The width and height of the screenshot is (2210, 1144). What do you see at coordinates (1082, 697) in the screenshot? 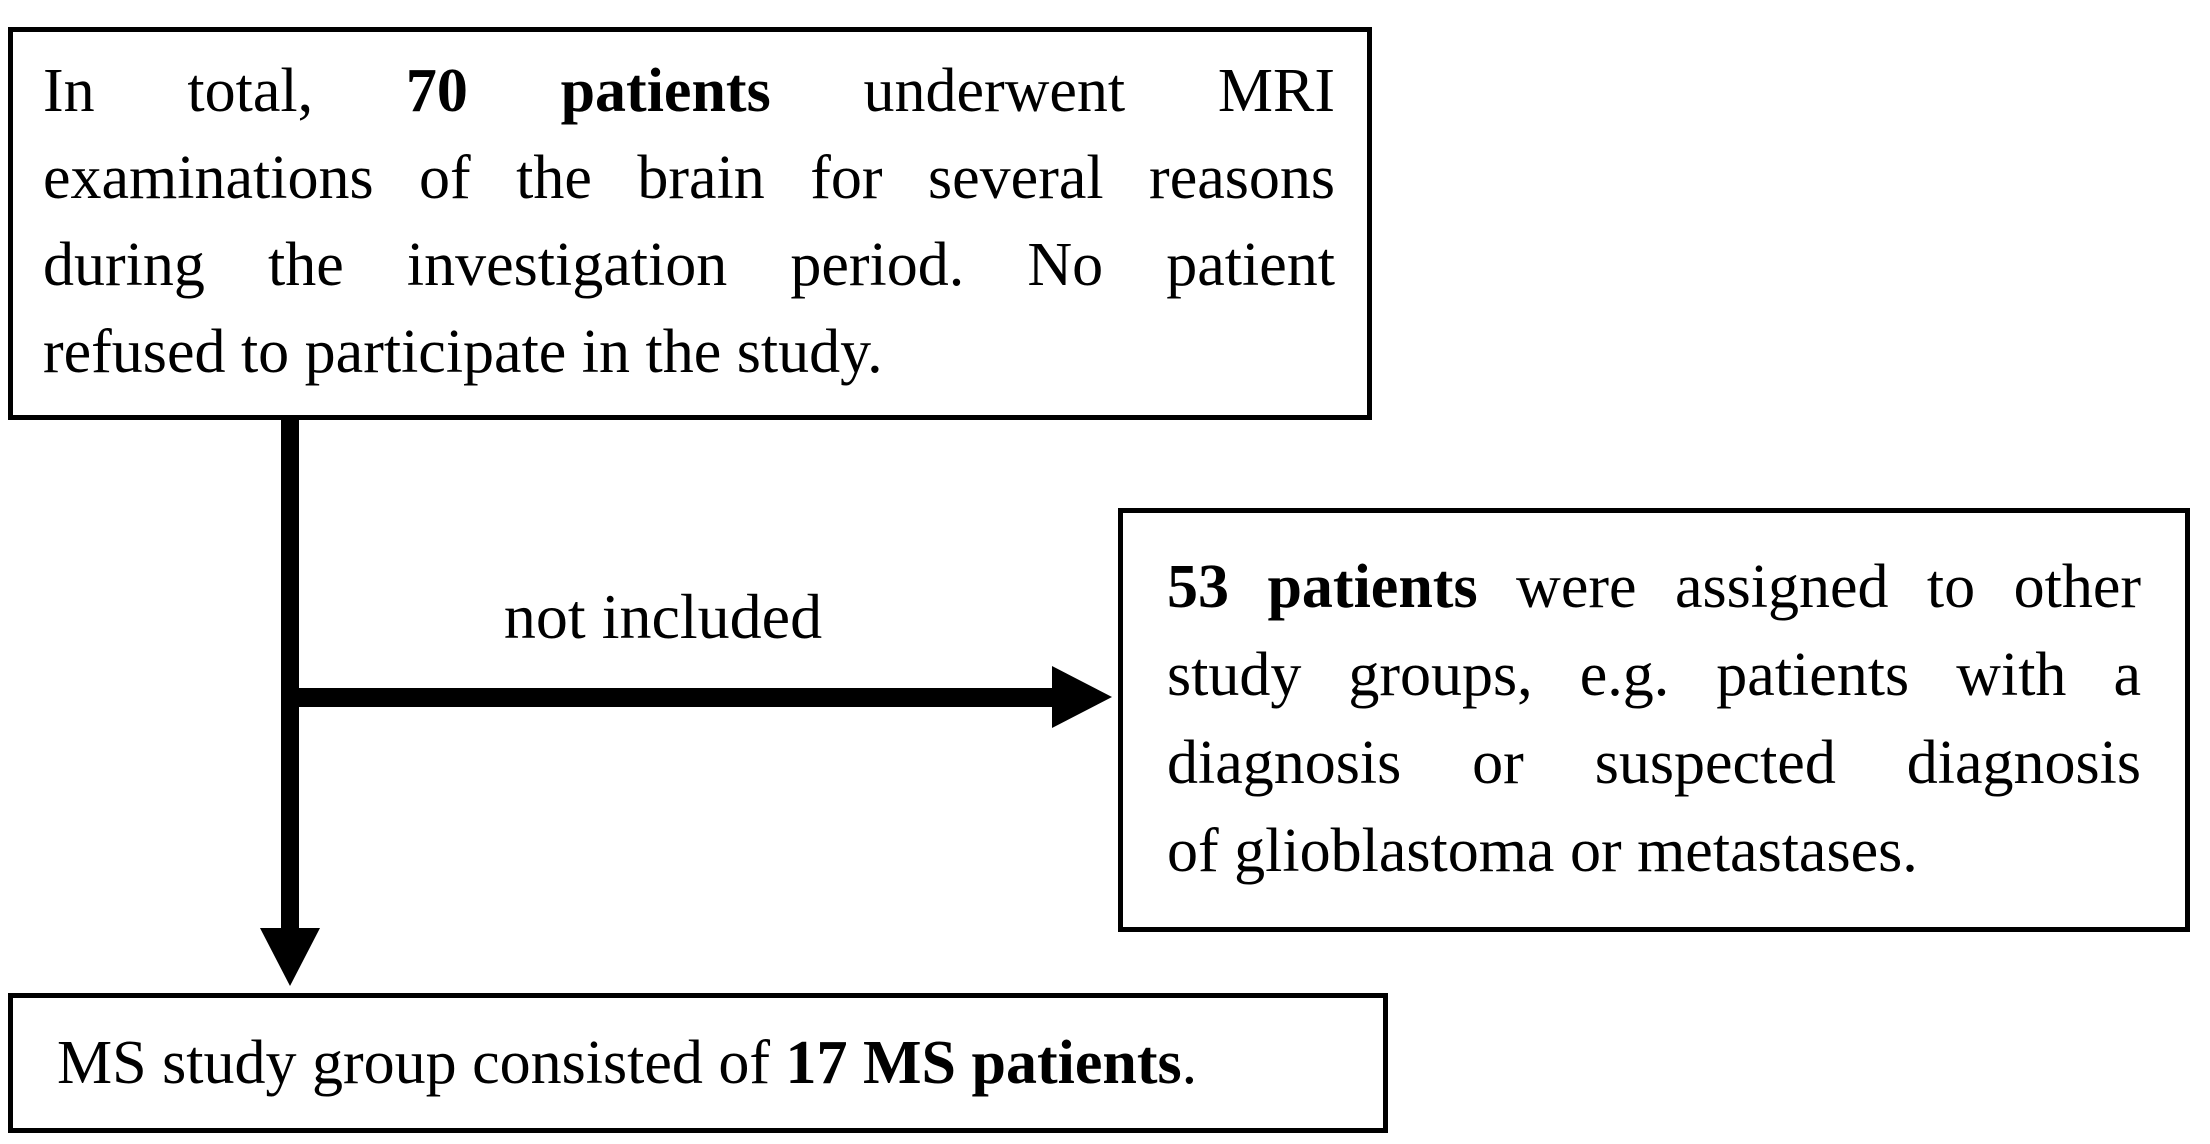
I see `arrow-right-head-icon` at bounding box center [1082, 697].